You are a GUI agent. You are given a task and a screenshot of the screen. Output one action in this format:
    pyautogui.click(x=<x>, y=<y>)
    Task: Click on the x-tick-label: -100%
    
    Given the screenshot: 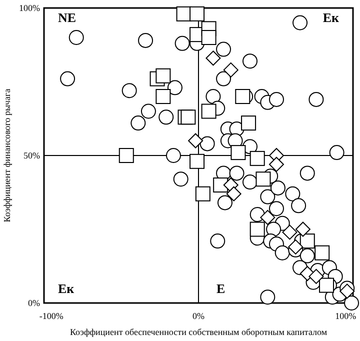 What is the action you would take?
    pyautogui.click(x=51, y=316)
    